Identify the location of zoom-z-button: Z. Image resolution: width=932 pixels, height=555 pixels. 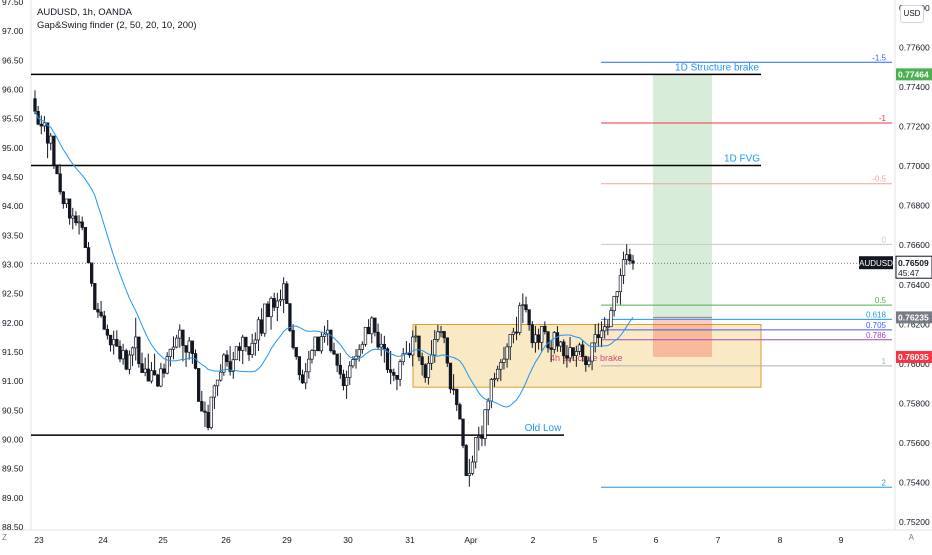
(4, 537).